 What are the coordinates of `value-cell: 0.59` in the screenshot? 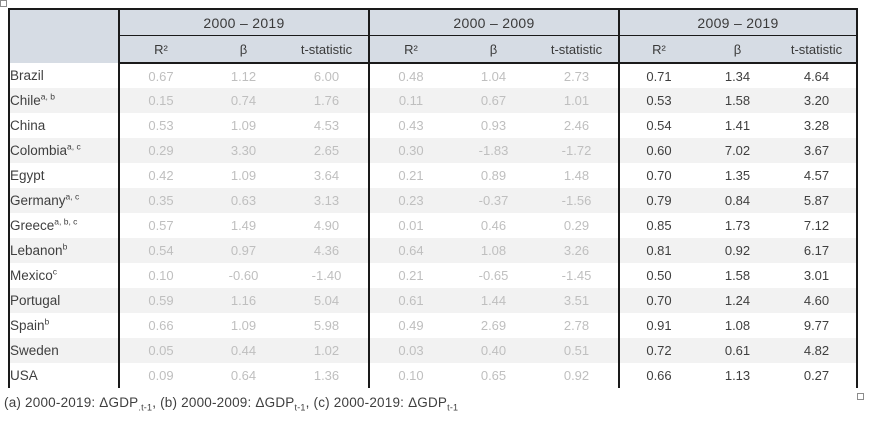 It's located at (160, 300).